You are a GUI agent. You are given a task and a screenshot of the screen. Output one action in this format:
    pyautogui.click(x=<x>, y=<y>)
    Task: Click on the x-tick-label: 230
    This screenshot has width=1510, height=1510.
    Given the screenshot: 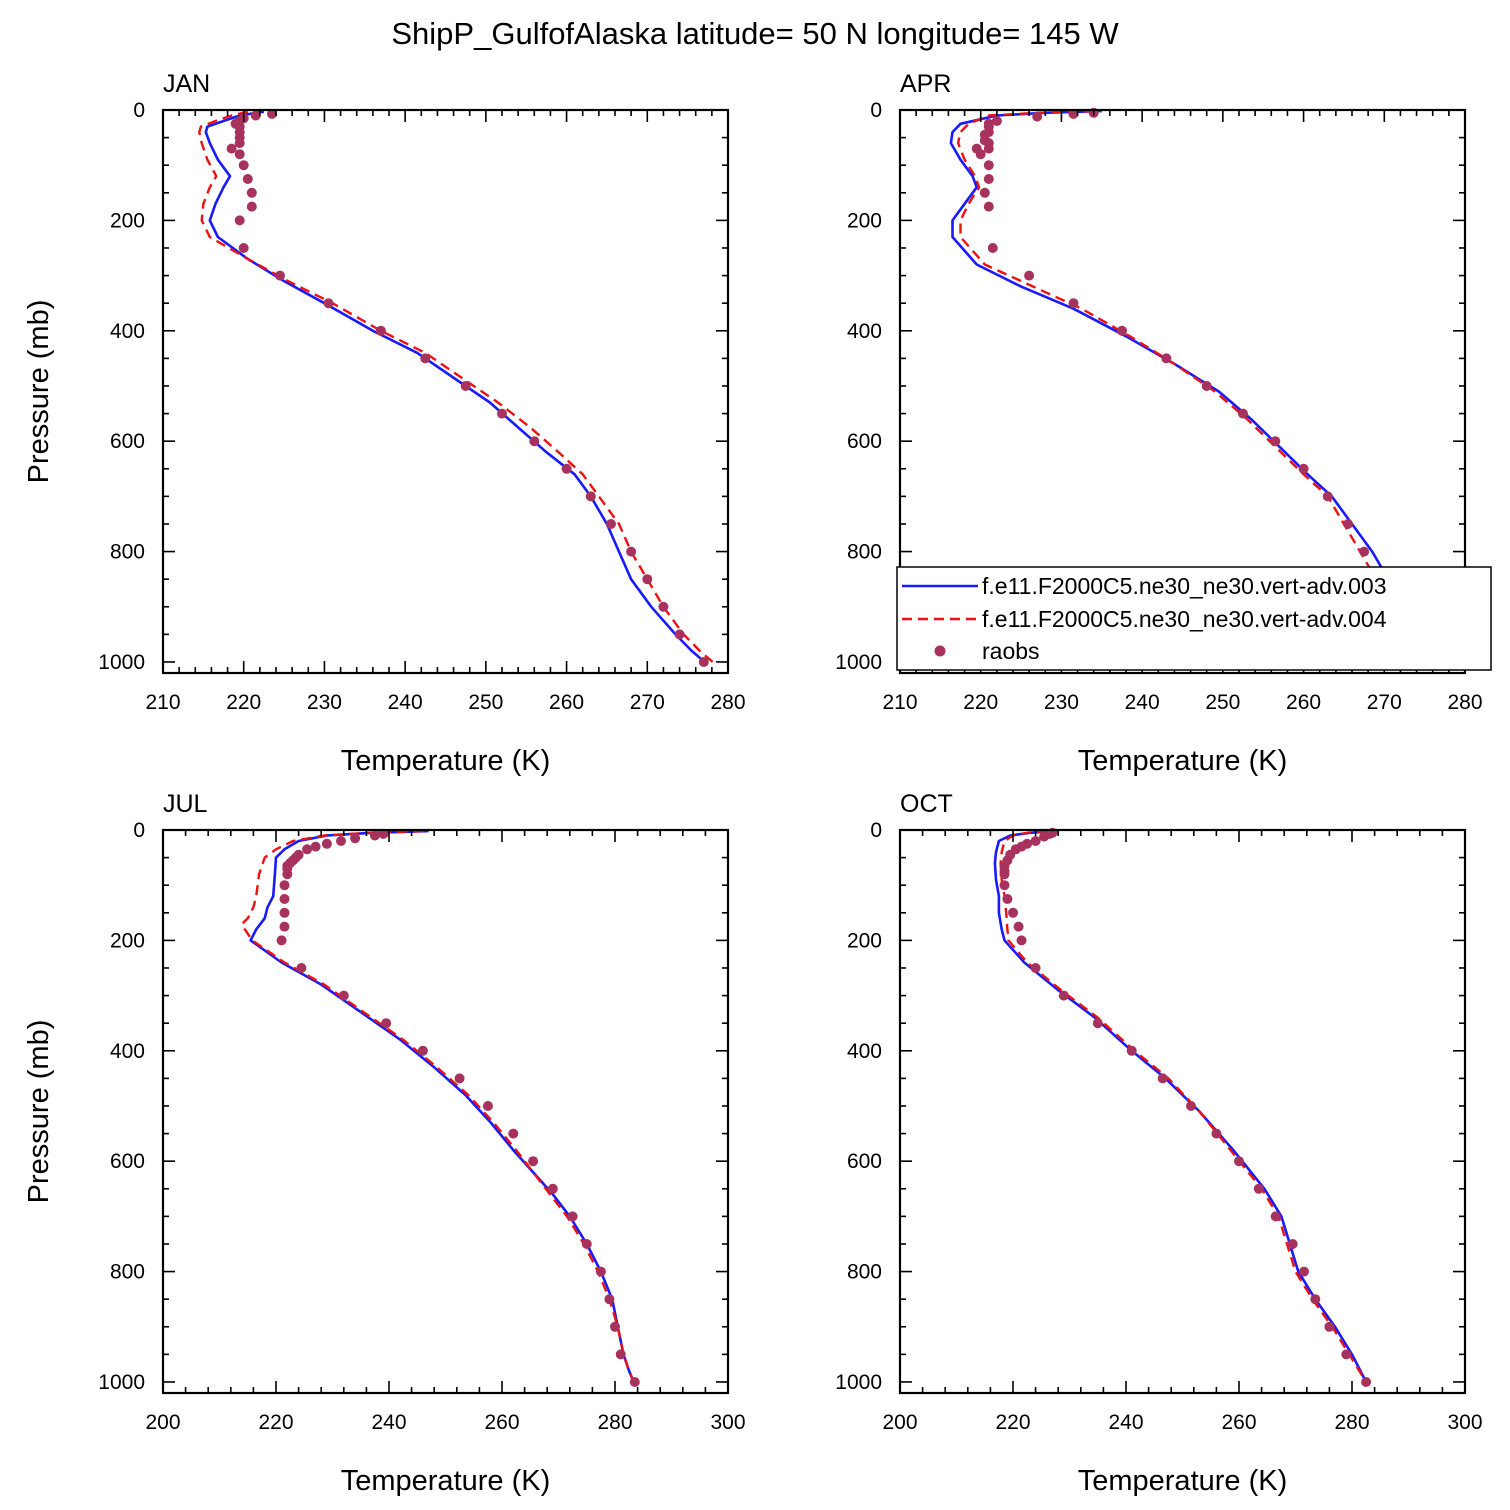 What is the action you would take?
    pyautogui.click(x=1061, y=702)
    